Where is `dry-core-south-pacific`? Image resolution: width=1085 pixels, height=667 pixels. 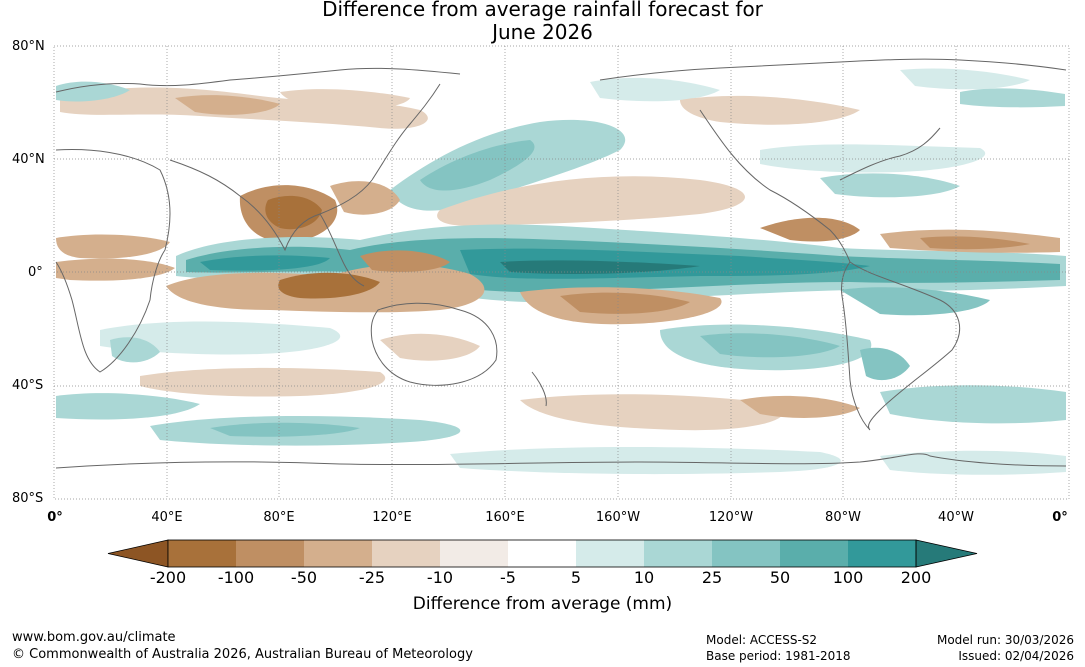 dry-core-south-pacific is located at coordinates (625, 303).